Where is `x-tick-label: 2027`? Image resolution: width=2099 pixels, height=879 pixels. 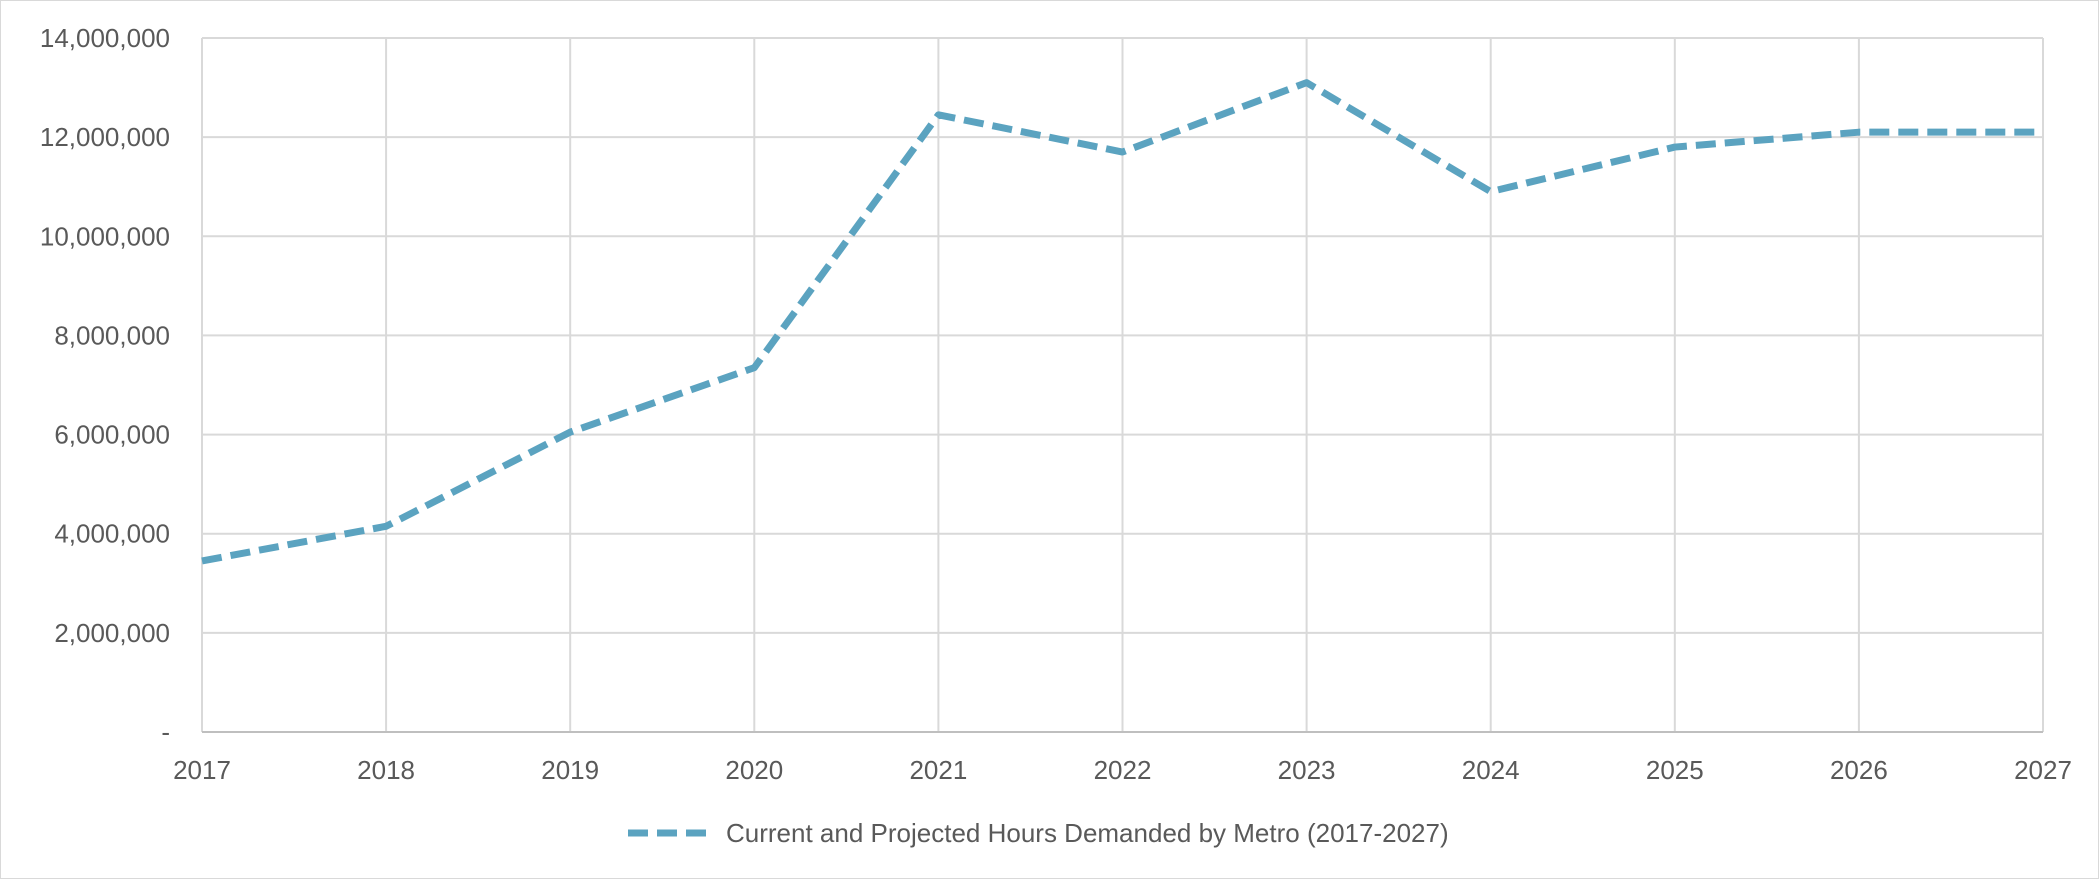
x-tick-label: 2027 is located at coordinates (2043, 770).